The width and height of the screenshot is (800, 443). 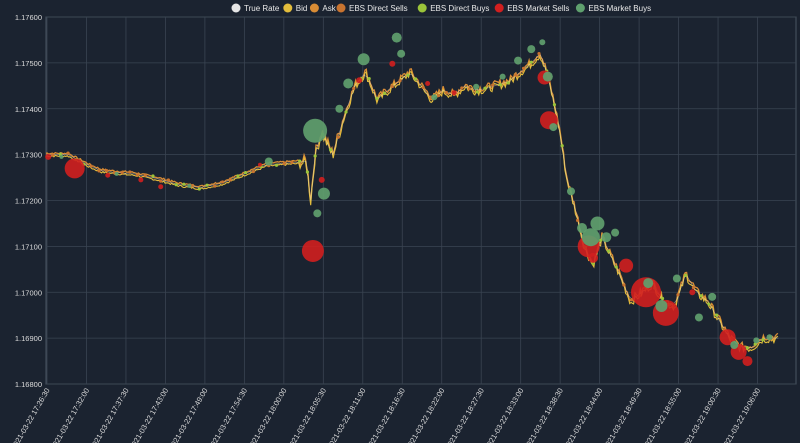 What do you see at coordinates (329, 8) in the screenshot?
I see `legend-label: Ask` at bounding box center [329, 8].